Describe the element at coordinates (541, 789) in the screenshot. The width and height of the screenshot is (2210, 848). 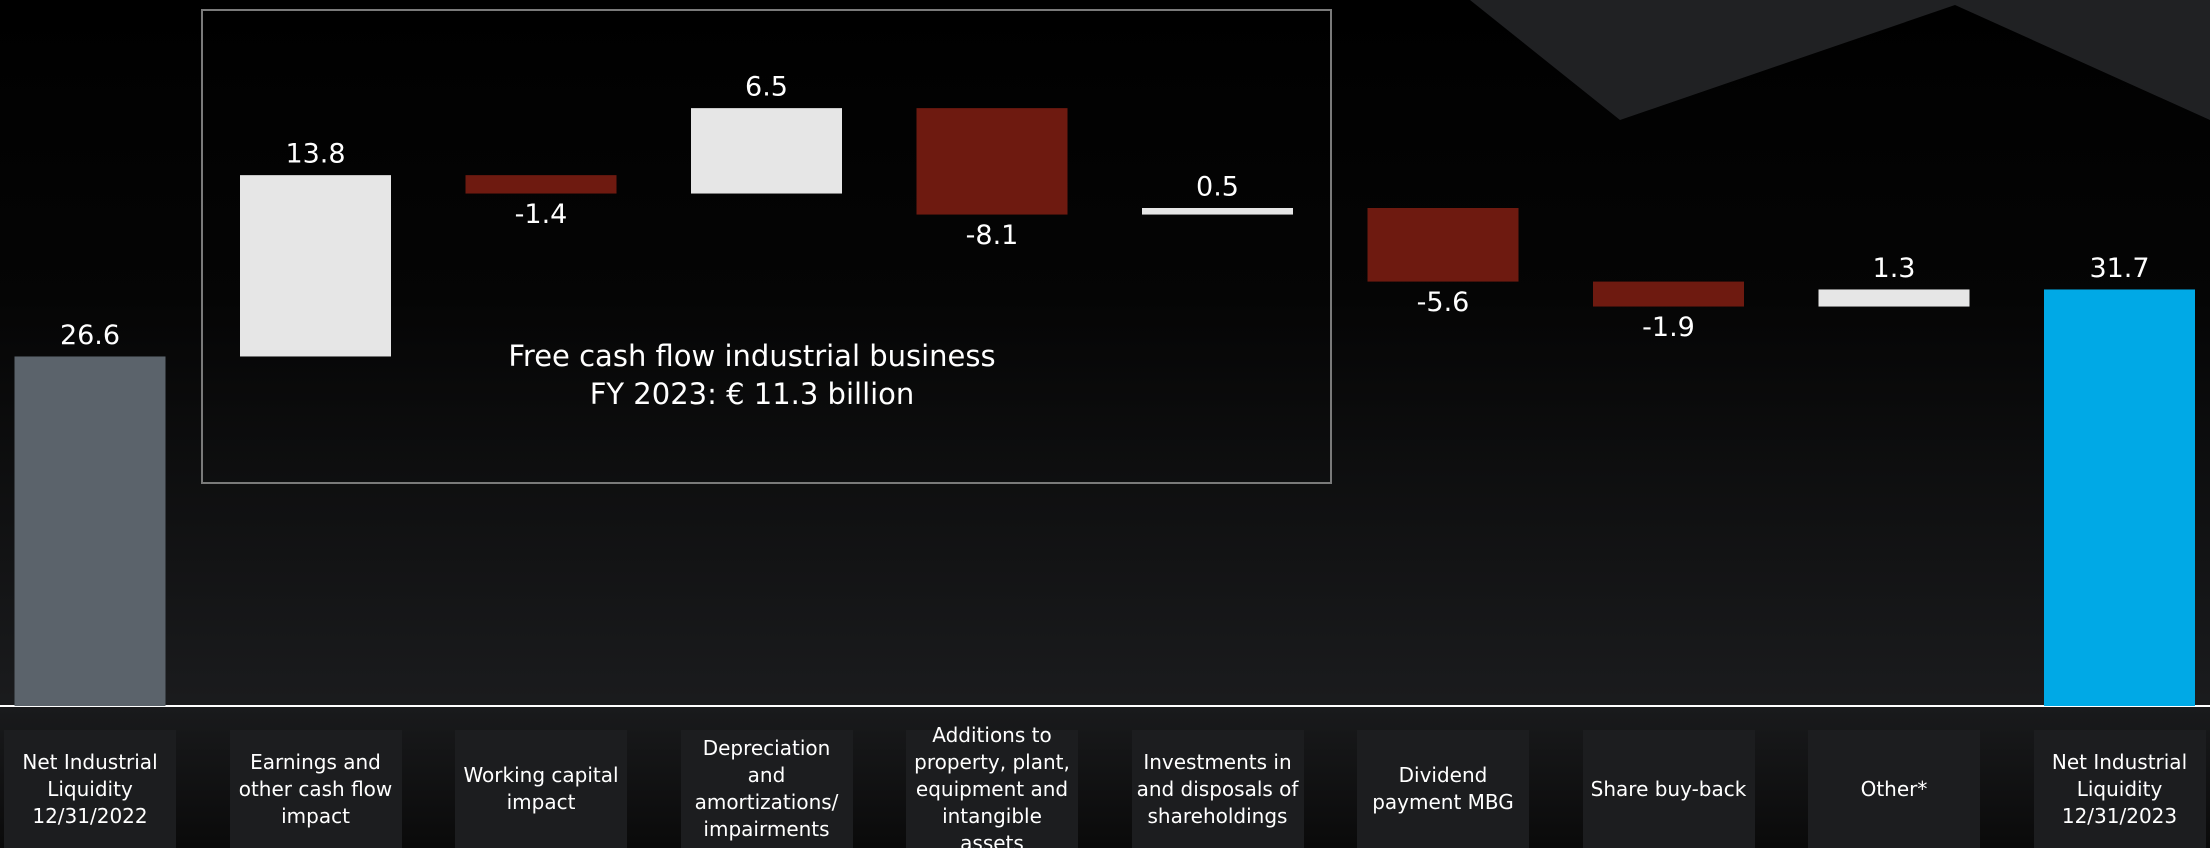
I see `category-label: Working capital impact` at that location.